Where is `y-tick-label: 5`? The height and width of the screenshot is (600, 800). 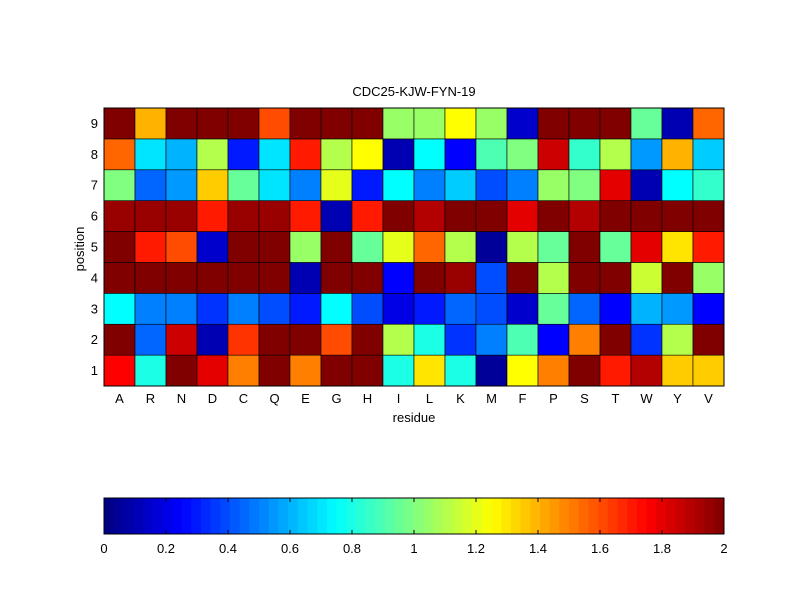
y-tick-label: 5 is located at coordinates (94, 247).